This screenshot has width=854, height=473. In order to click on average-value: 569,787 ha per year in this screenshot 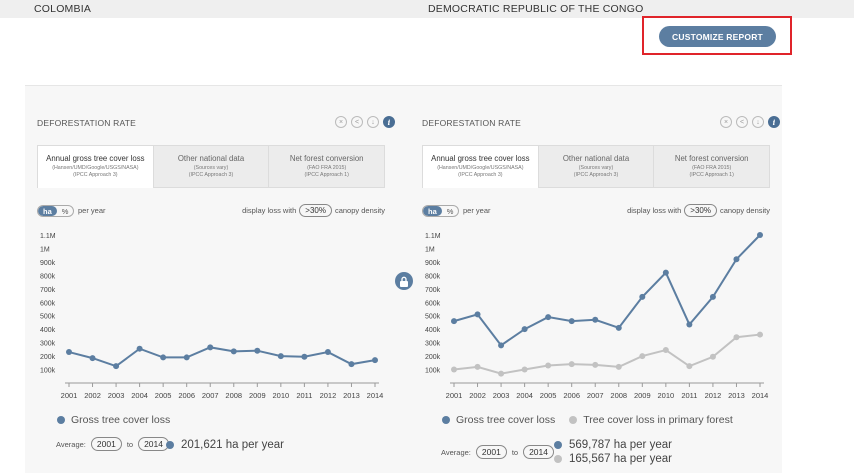, I will do `click(620, 445)`.